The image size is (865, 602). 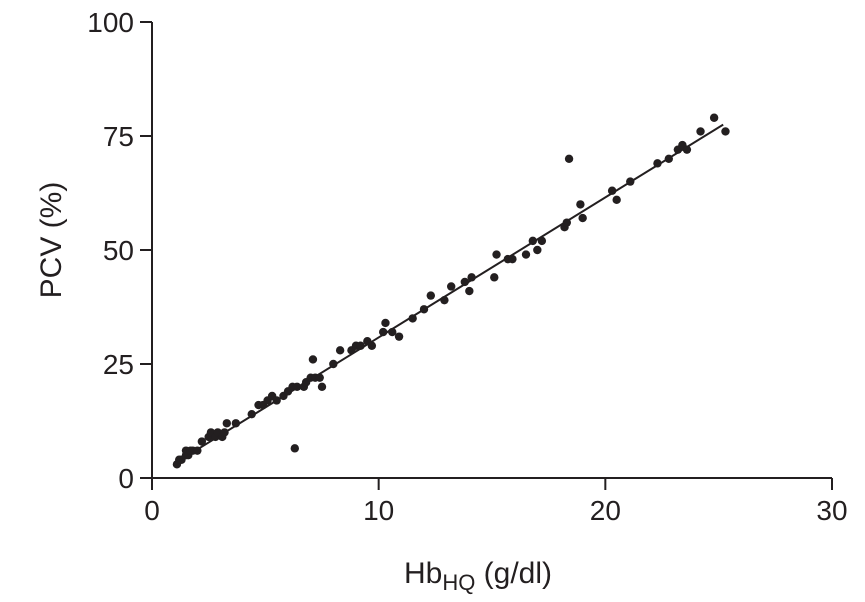 What do you see at coordinates (831, 510) in the screenshot?
I see `x-tick-label: 30` at bounding box center [831, 510].